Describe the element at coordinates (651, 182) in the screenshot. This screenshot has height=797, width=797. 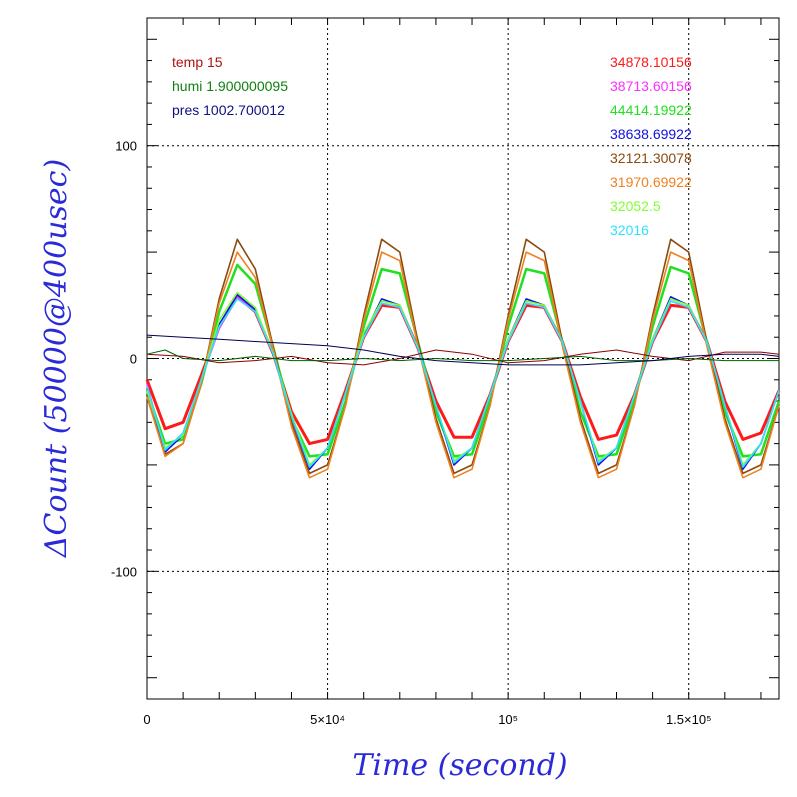
I see `series-legend-item: 31970.69922` at that location.